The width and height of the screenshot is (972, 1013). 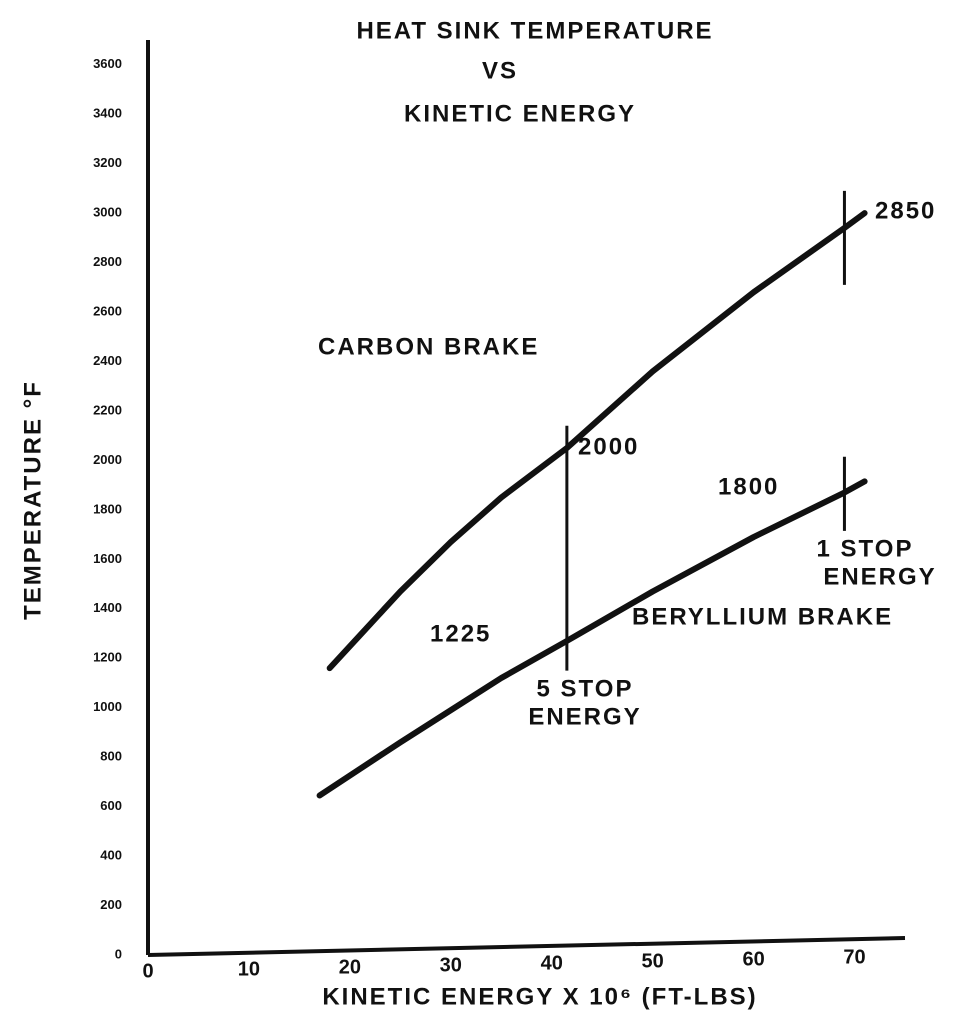 What do you see at coordinates (905, 210) in the screenshot?
I see `annotation: 2850` at bounding box center [905, 210].